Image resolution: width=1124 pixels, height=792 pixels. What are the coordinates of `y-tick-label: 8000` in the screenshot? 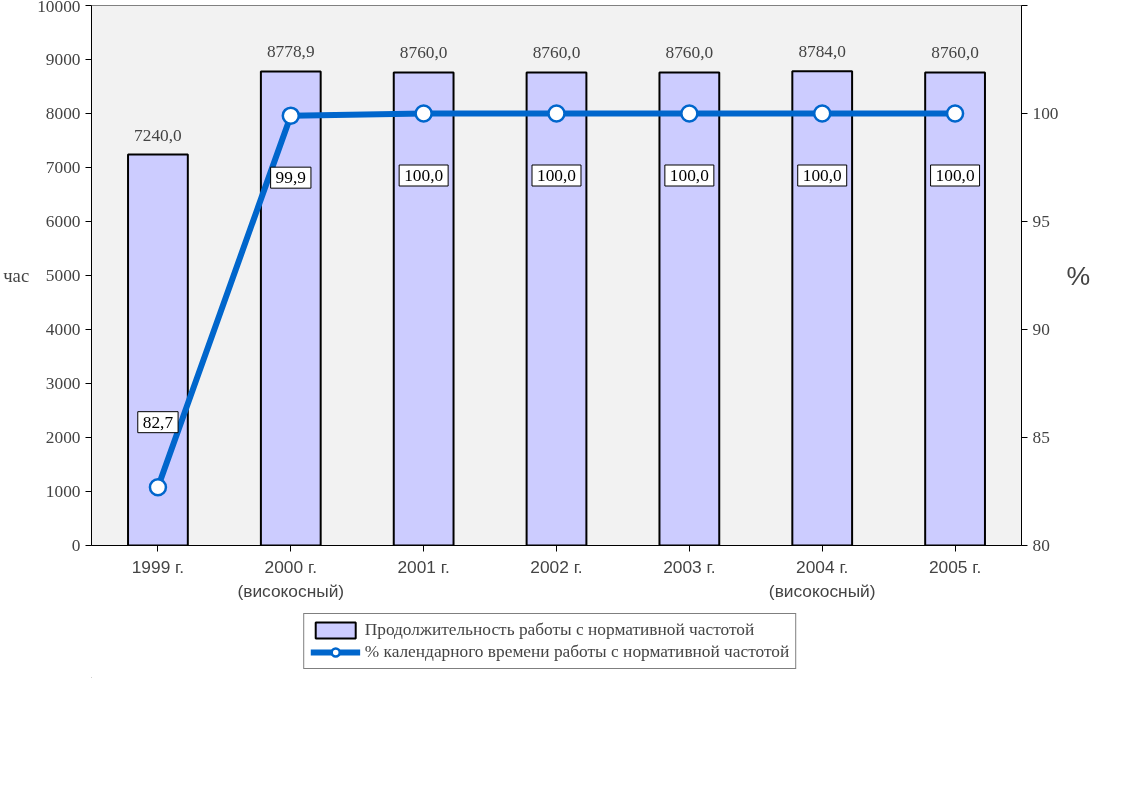 It's located at (63, 113).